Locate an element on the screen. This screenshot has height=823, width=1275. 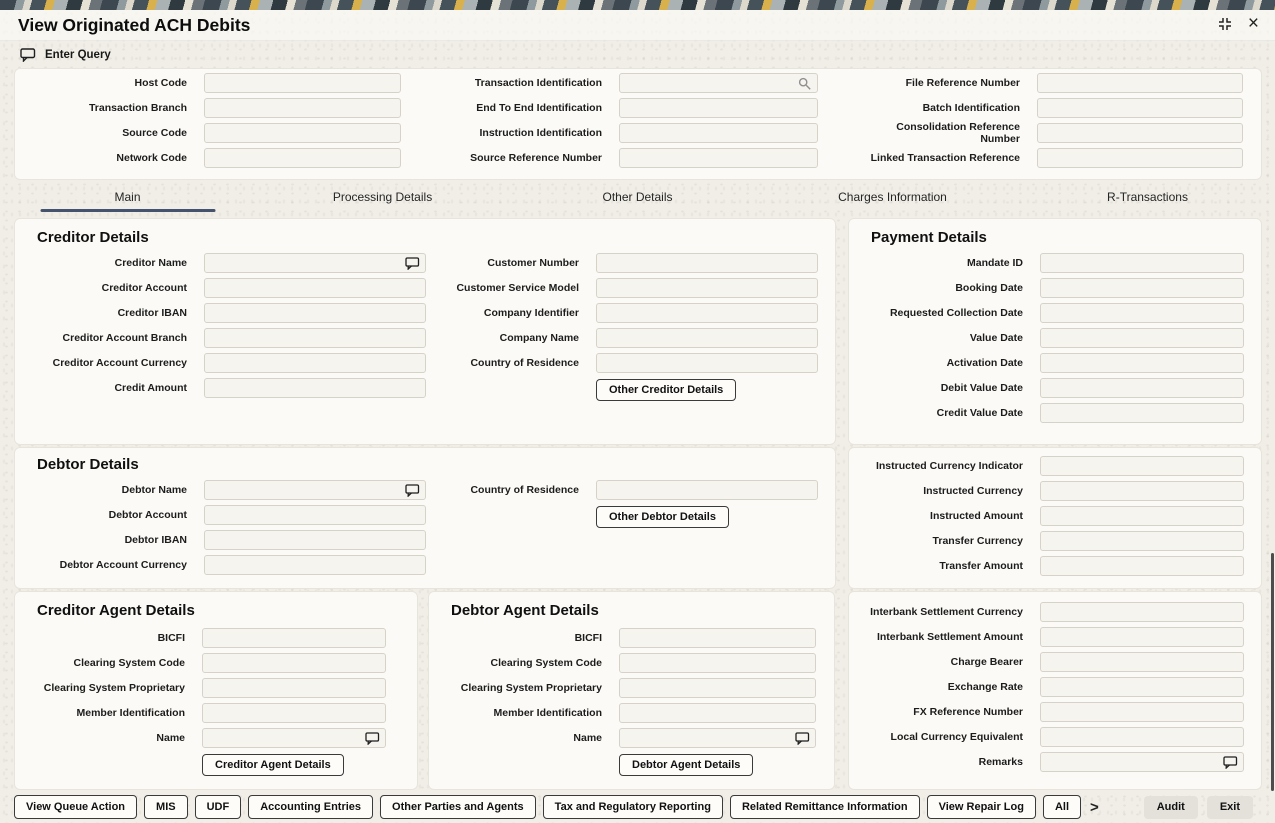
instructed-transfer-amount-value is located at coordinates (1142, 567).